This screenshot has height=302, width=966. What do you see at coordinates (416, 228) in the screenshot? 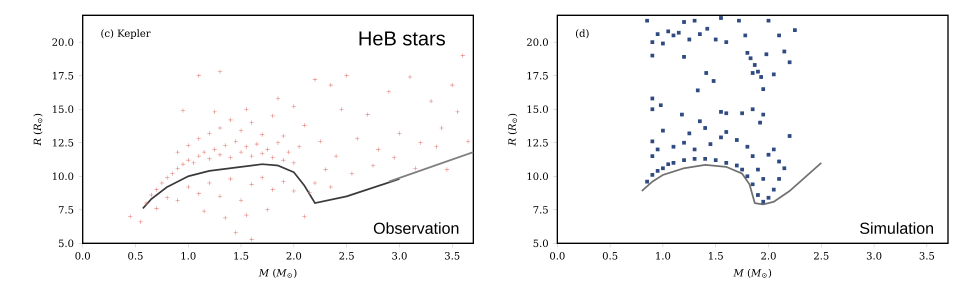
I see `annotation: Observation` at bounding box center [416, 228].